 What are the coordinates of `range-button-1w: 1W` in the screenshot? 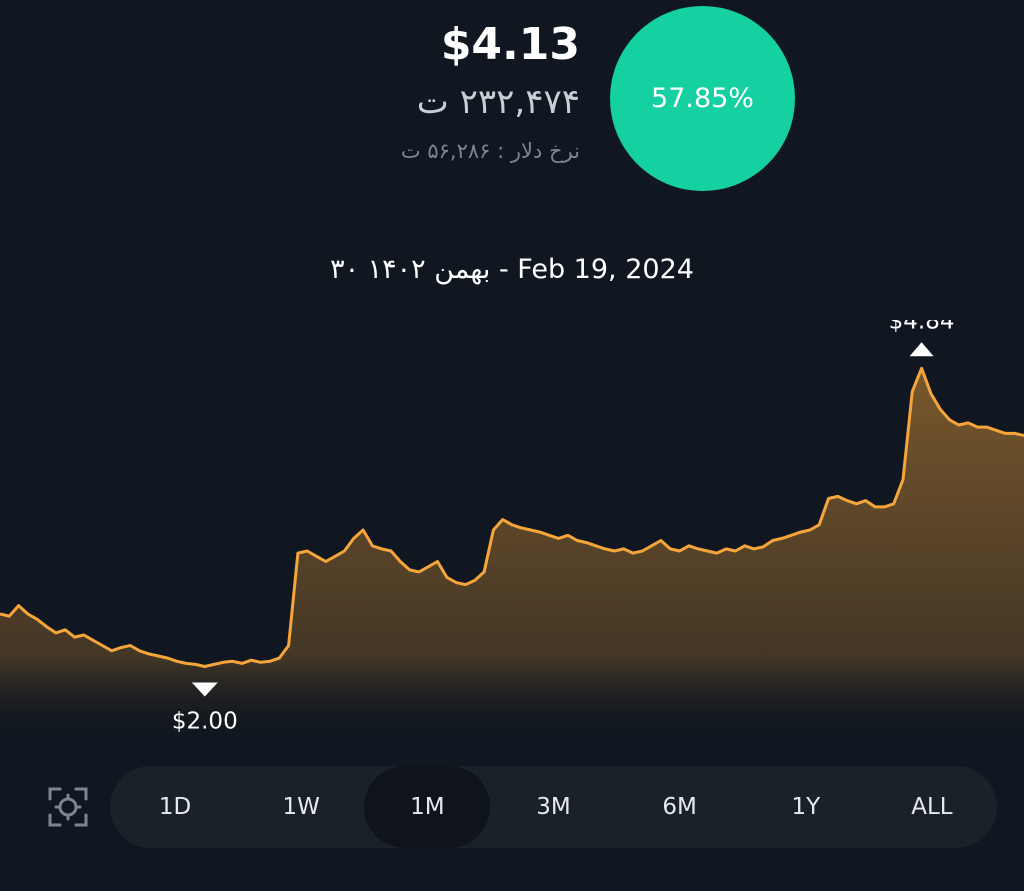 It's located at (301, 807).